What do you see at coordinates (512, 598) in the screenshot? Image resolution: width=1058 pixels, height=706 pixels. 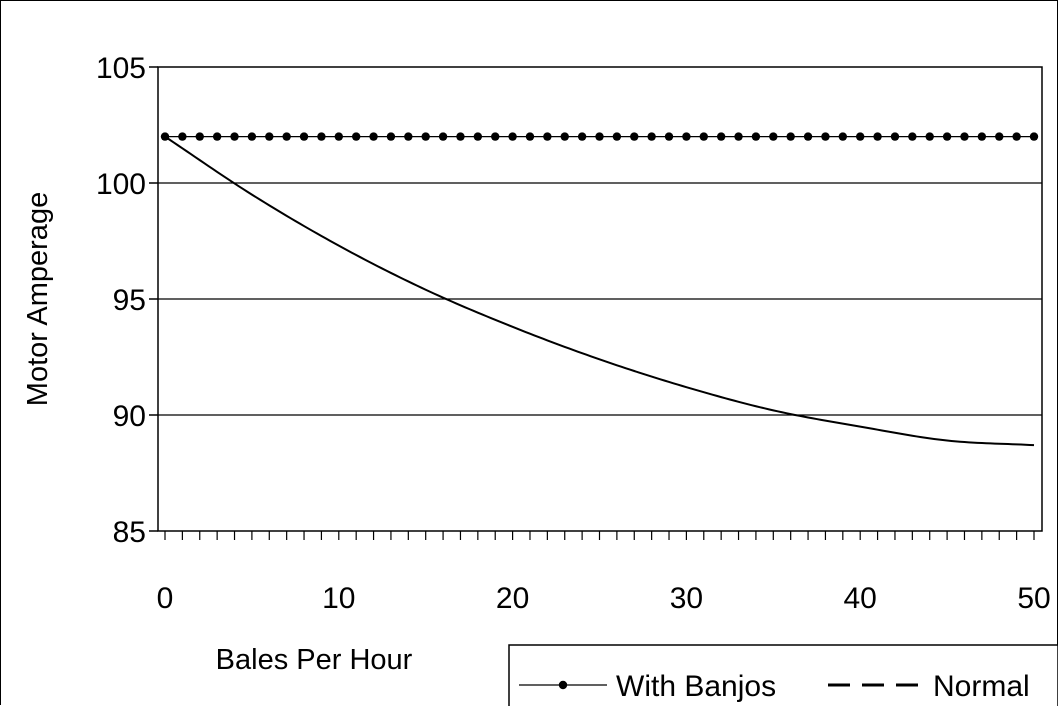 I see `x-tick-label: 20` at bounding box center [512, 598].